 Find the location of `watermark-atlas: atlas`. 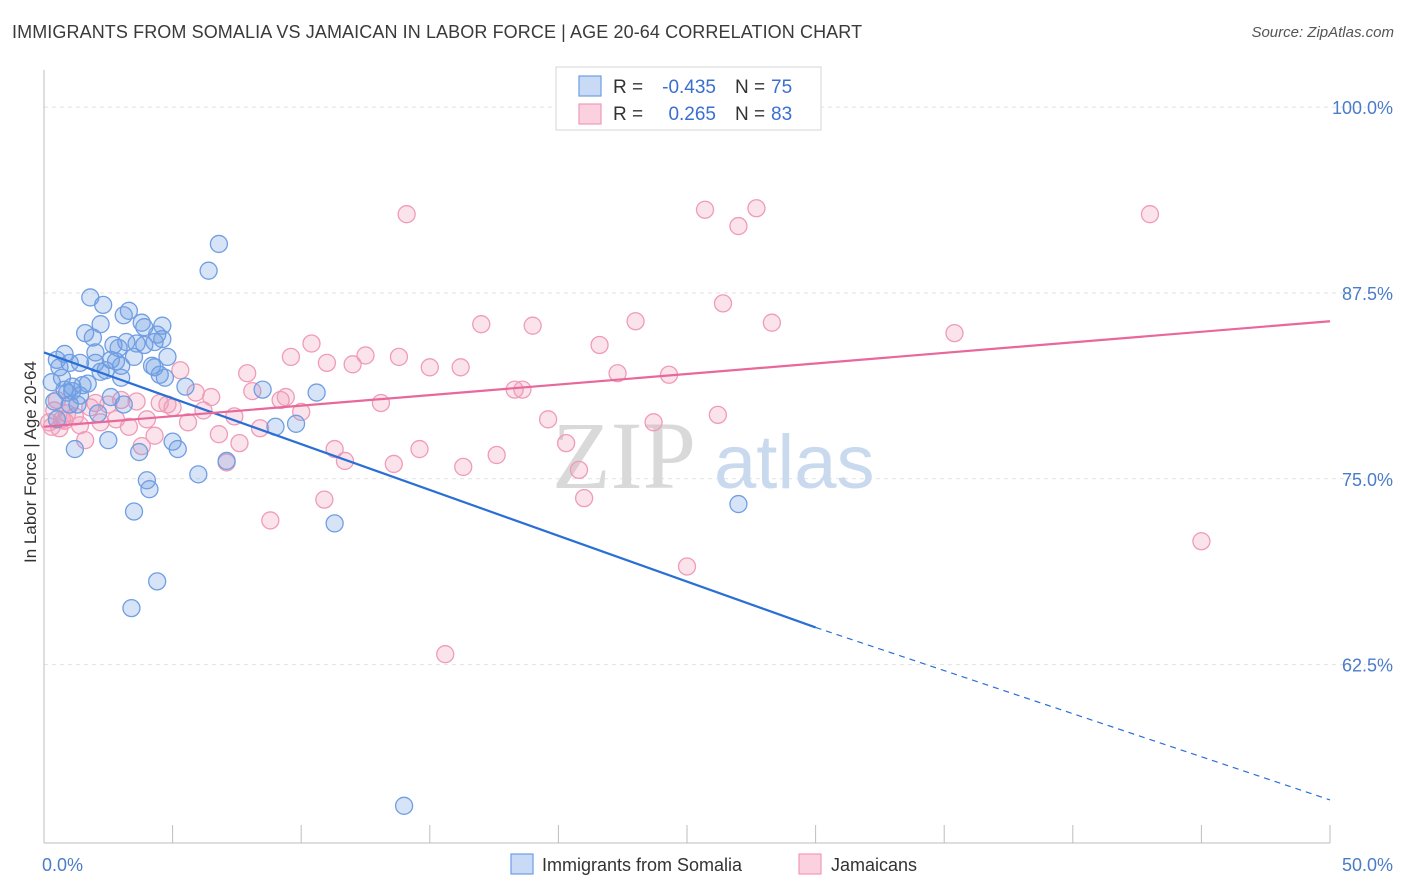

watermark-atlas: atlas is located at coordinates (794, 462).